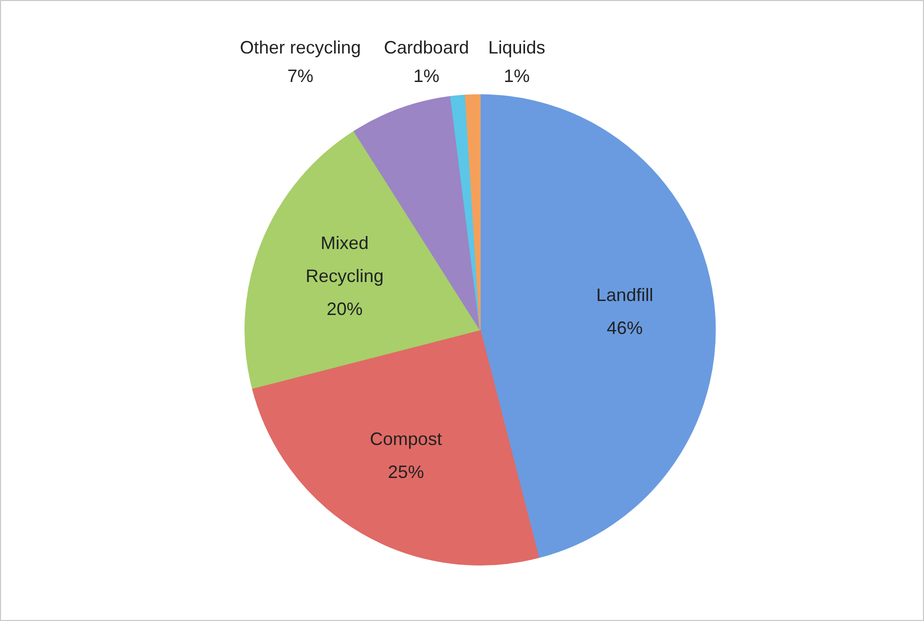 The width and height of the screenshot is (924, 621). Describe the element at coordinates (517, 48) in the screenshot. I see `slice-label: Liquids` at that location.